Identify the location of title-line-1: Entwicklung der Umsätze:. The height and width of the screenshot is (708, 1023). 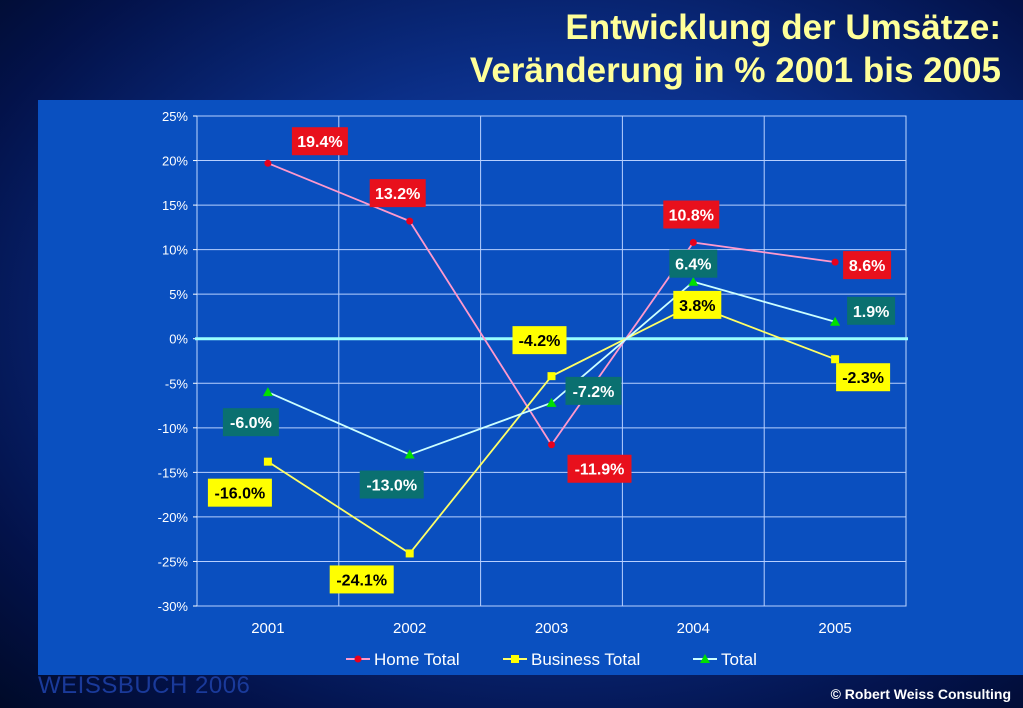
(783, 27).